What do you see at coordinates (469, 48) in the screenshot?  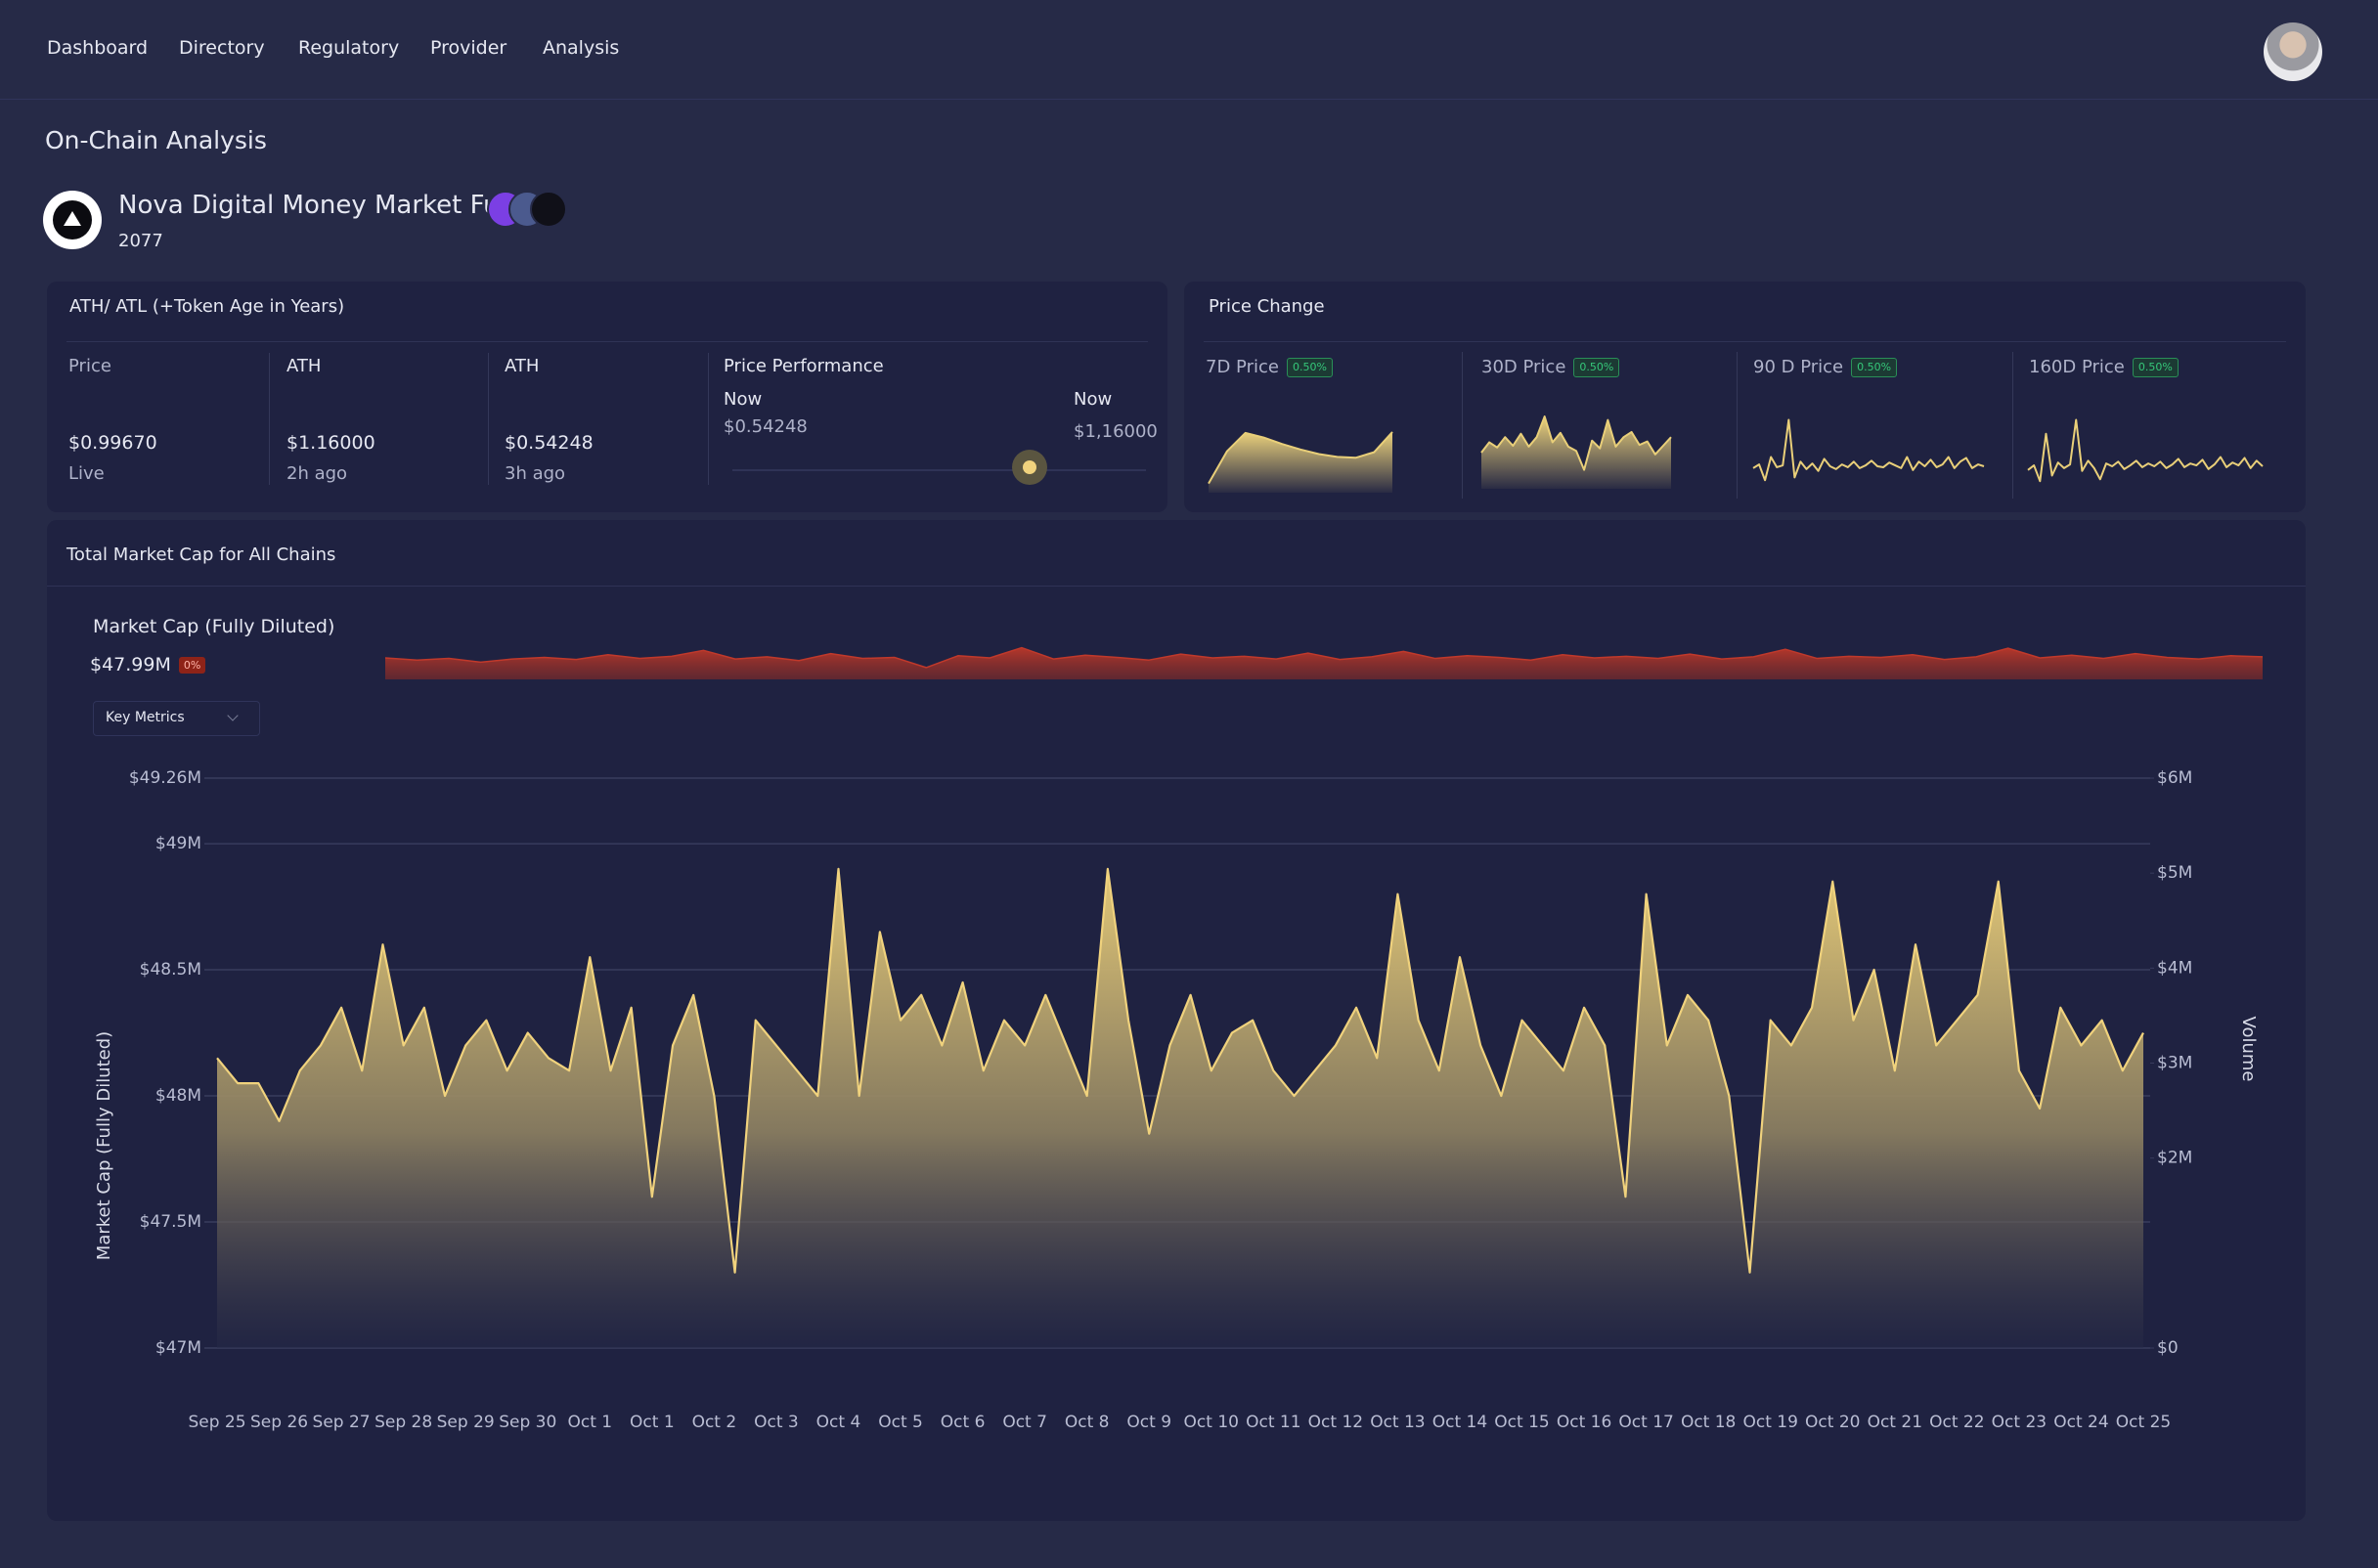 I see `nav-link: Provider` at bounding box center [469, 48].